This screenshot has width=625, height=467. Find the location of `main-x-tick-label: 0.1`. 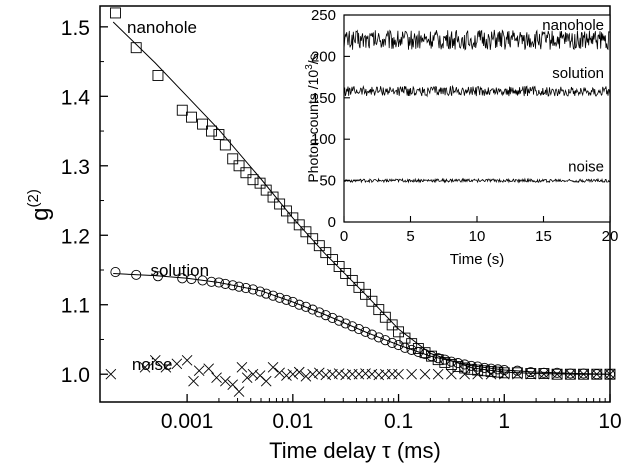

main-x-tick-label: 0.1 is located at coordinates (398, 421).